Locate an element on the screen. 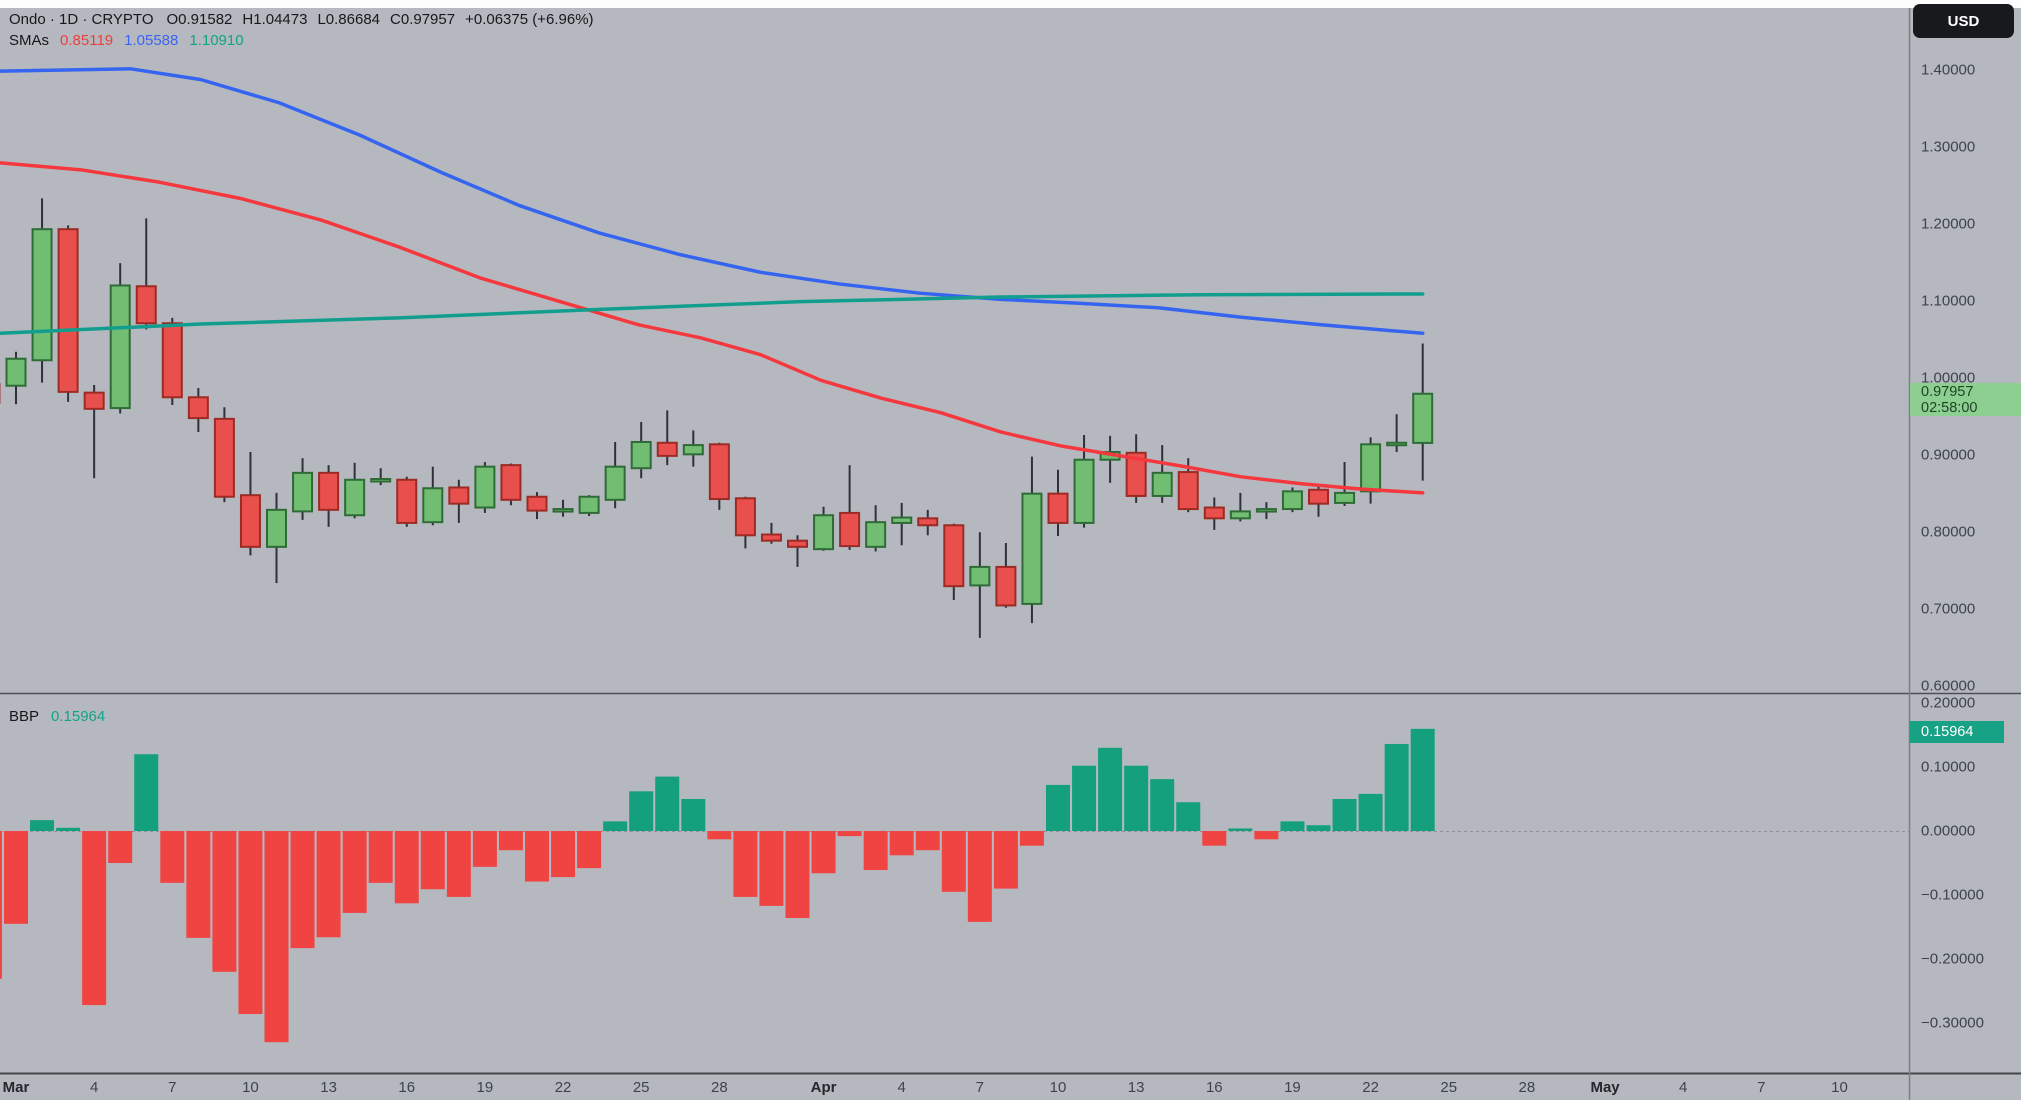 Image resolution: width=2021 pixels, height=1118 pixels. sma-legend: SMAs 0.85119 1.05588 1.10910 is located at coordinates (126, 40).